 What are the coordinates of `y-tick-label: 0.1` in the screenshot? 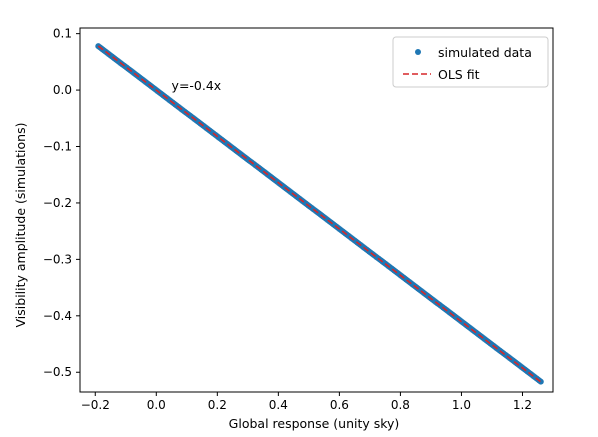 It's located at (62, 34).